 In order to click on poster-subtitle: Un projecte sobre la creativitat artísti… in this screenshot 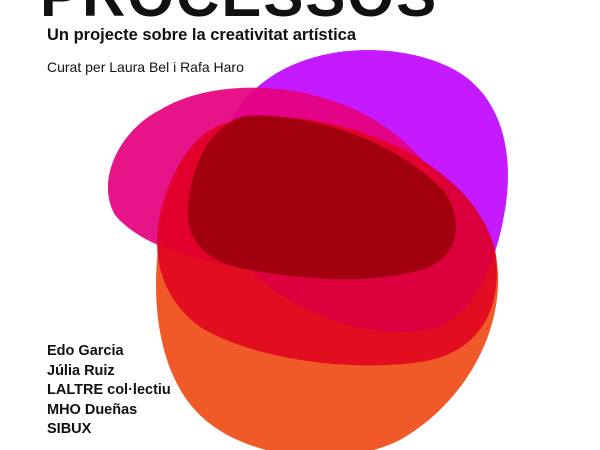, I will do `click(202, 35)`.